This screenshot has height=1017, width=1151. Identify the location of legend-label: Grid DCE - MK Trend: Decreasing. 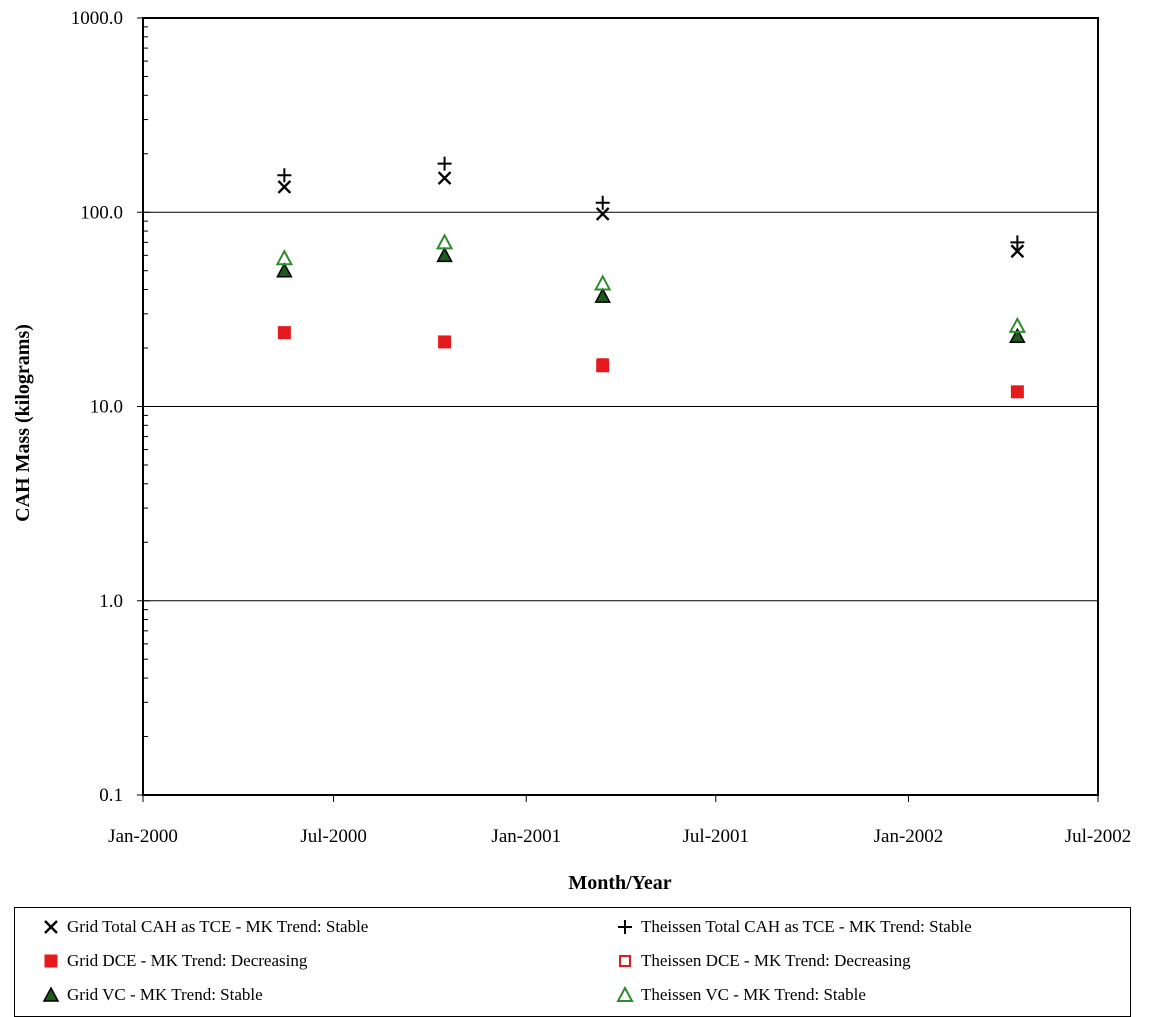
(187, 960).